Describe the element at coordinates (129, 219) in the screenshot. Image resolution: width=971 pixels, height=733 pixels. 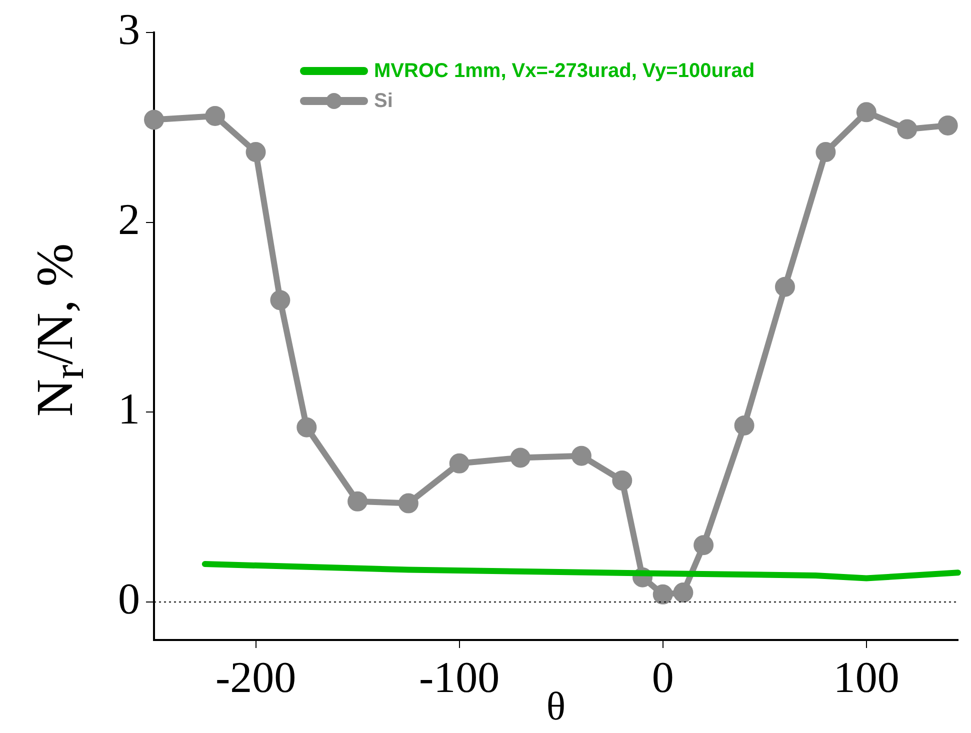
I see `y-tick-label: 2` at that location.